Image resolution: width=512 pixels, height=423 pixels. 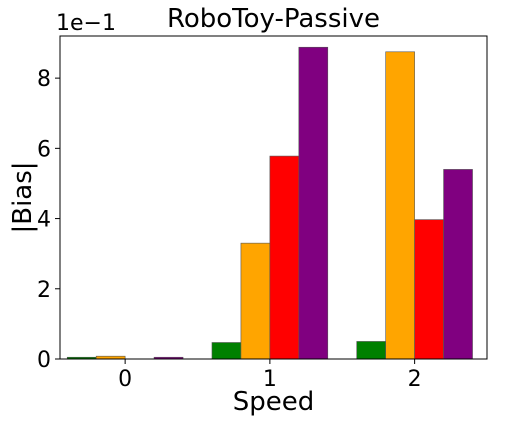 What do you see at coordinates (23, 197) in the screenshot?
I see `y-axis-label: |Bias|` at bounding box center [23, 197].